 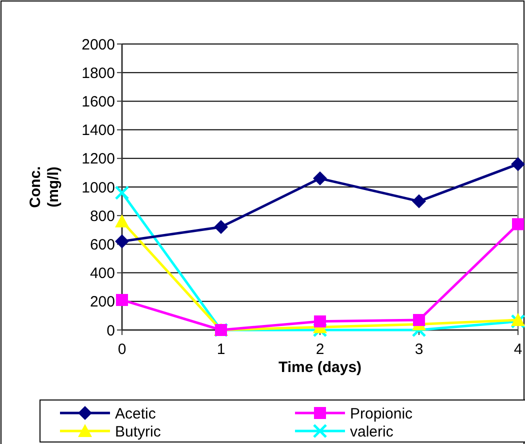 I want to click on legend-label: Acetic, so click(x=135, y=413).